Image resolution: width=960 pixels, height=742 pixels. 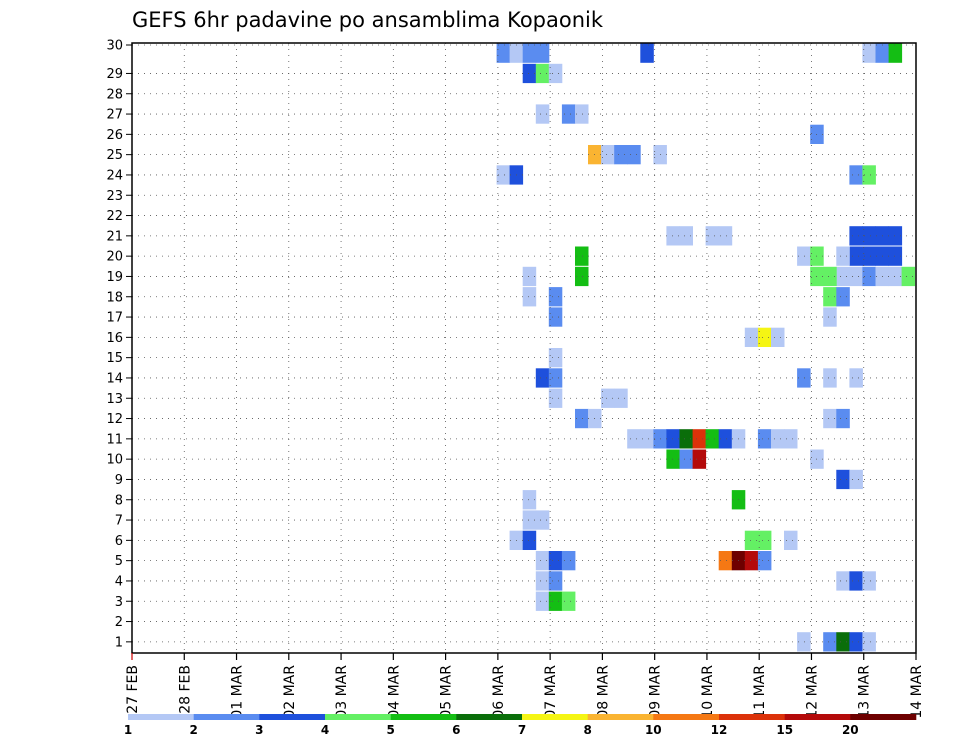 What do you see at coordinates (917, 692) in the screenshot?
I see `x-tick-label: 14 MAR` at bounding box center [917, 692].